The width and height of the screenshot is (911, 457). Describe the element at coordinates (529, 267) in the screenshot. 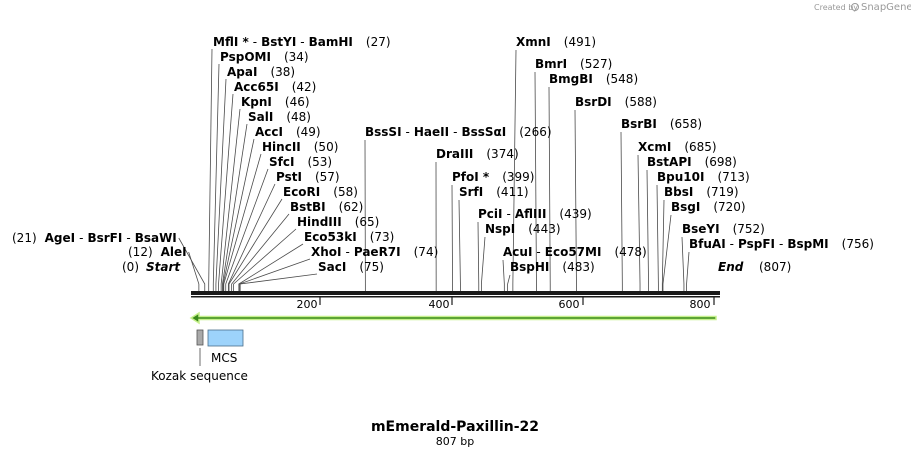

I see `enzyme-name: BspHI` at that location.